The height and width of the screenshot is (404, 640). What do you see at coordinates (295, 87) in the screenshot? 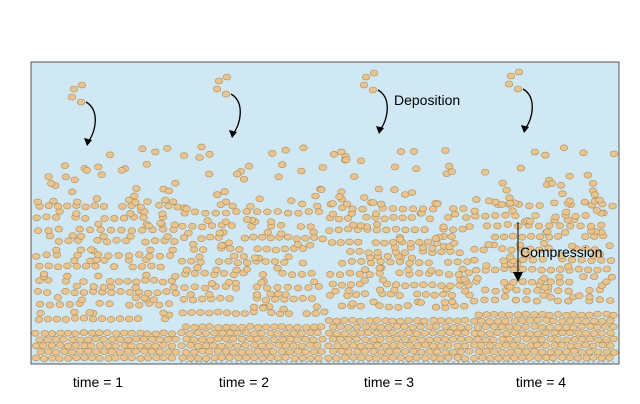
I see `falling-grains` at bounding box center [295, 87].